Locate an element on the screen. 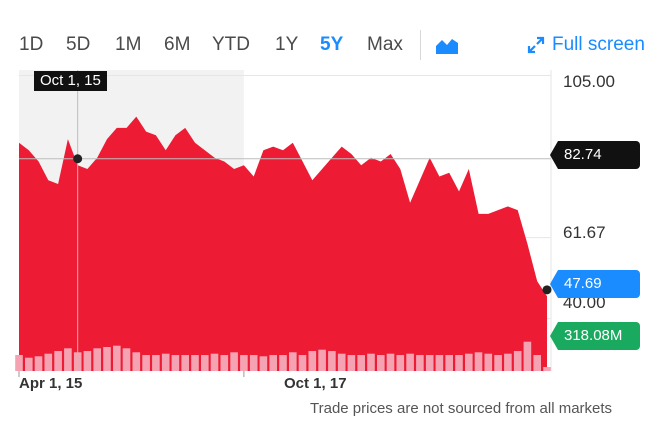 Image resolution: width=669 pixels, height=441 pixels. range-6m-button: 6M is located at coordinates (177, 44).